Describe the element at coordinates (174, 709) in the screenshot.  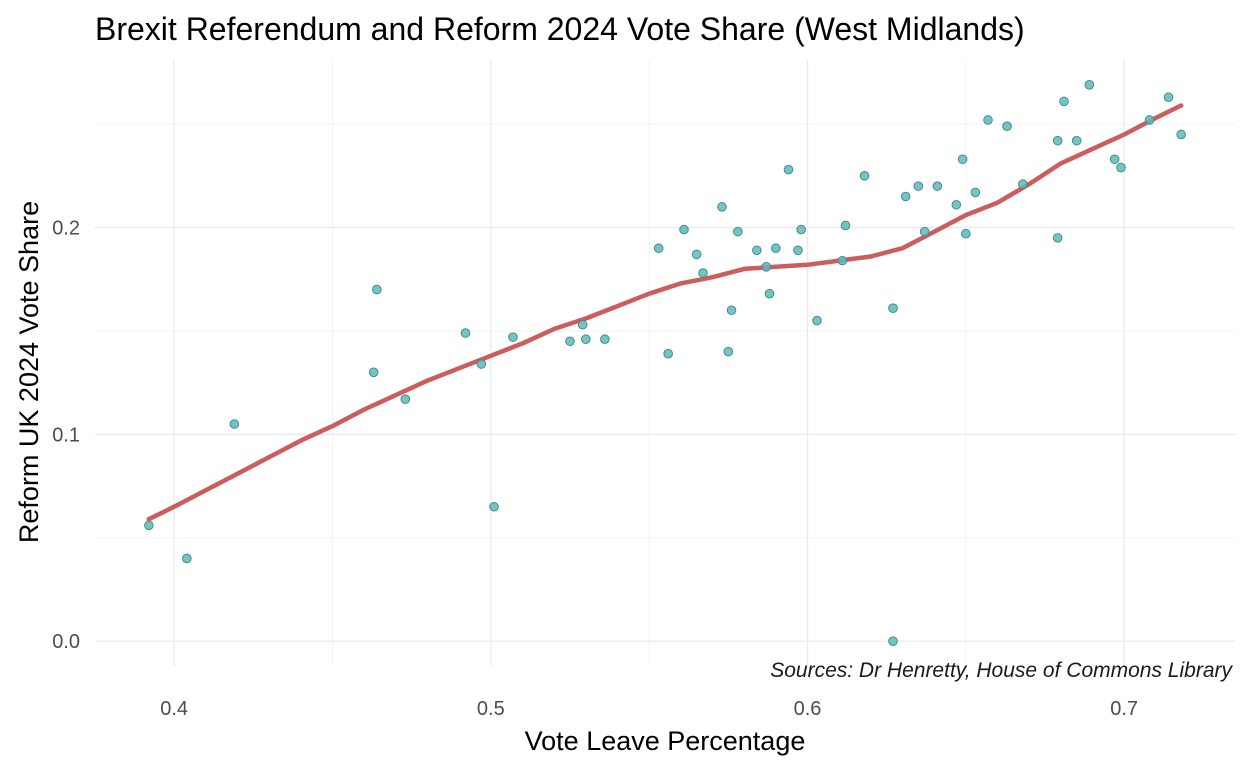
I see `x-tick-label: 0.4` at that location.